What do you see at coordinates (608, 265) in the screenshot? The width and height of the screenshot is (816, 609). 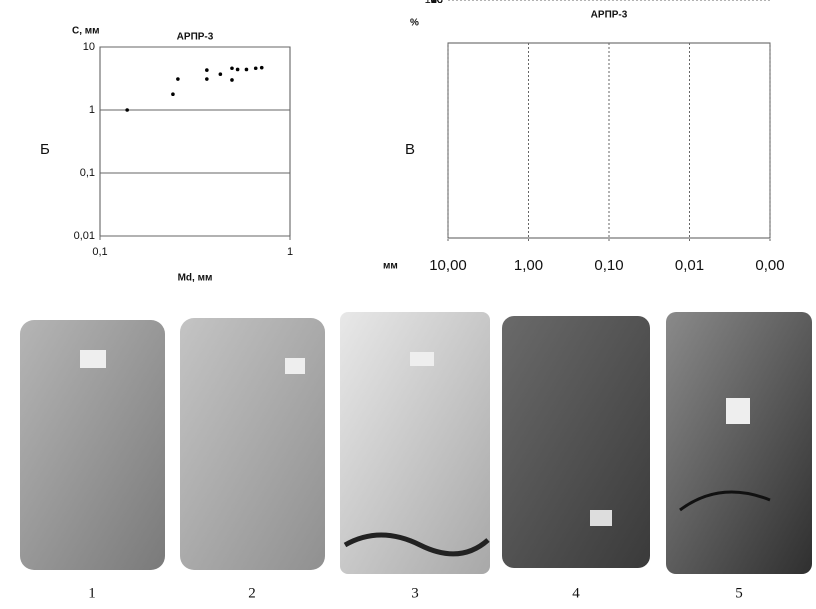 I see `x-tick-label: 0,10` at bounding box center [608, 265].